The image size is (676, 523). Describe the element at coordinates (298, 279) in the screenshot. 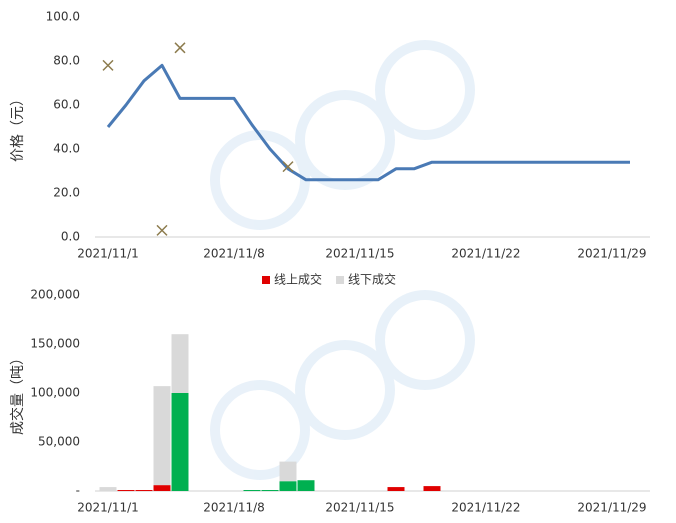

I see `legend-label: 线上成交` at that location.